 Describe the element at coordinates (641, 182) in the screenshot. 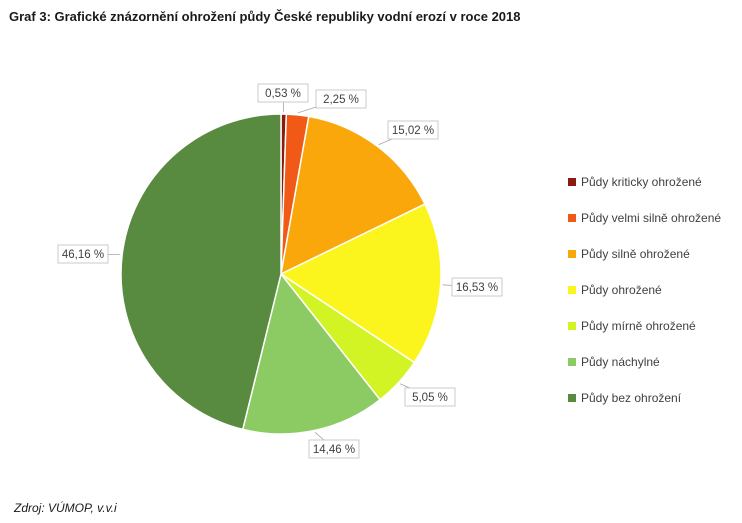

I see `legend-label: Půdy kriticky ohrožené` at that location.